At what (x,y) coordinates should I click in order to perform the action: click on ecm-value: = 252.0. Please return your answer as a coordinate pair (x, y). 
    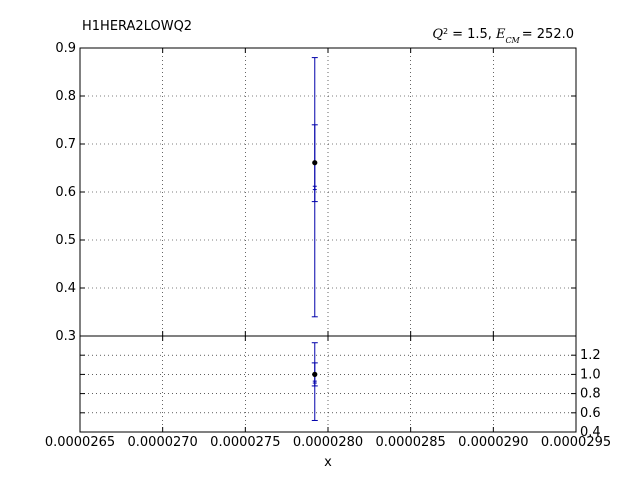
    Looking at the image, I should click on (548, 34).